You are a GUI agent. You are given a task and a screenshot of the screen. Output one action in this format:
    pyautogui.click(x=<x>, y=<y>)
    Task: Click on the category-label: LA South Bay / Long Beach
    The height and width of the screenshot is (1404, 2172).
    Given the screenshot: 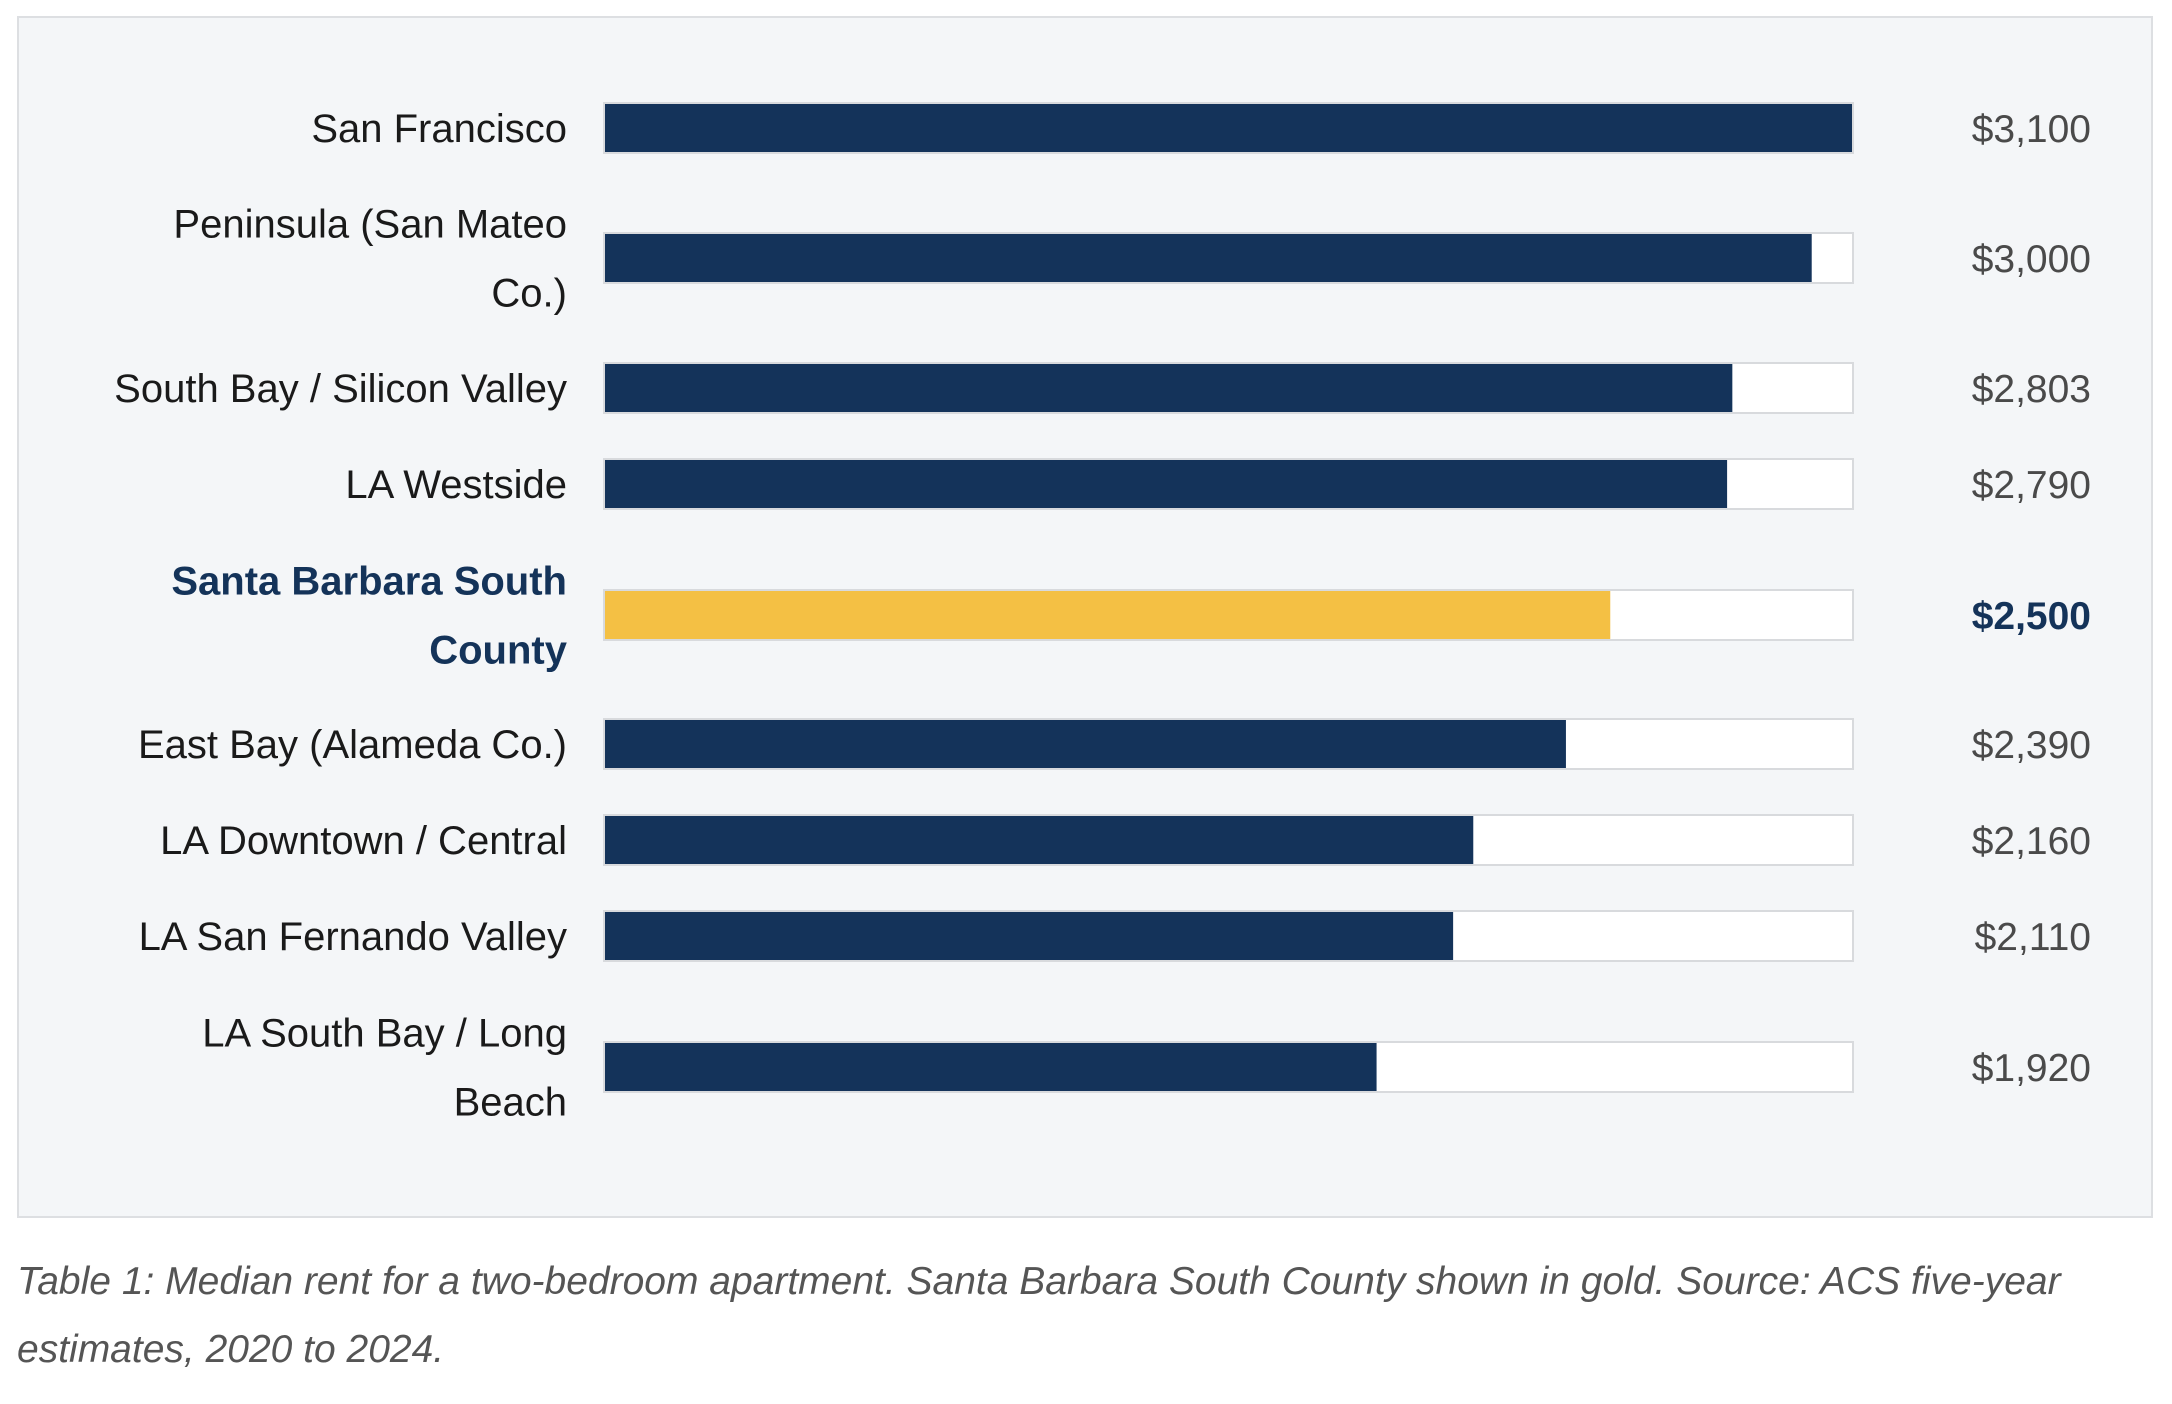 What is the action you would take?
    pyautogui.click(x=384, y=1068)
    